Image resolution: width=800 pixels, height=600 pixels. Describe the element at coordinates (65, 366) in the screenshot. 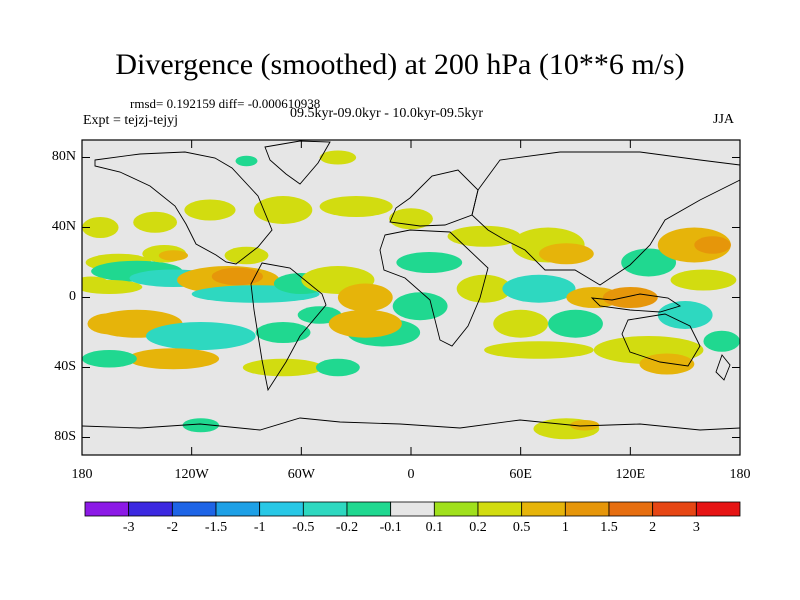

I see `lat-tick-label: 40S` at that location.